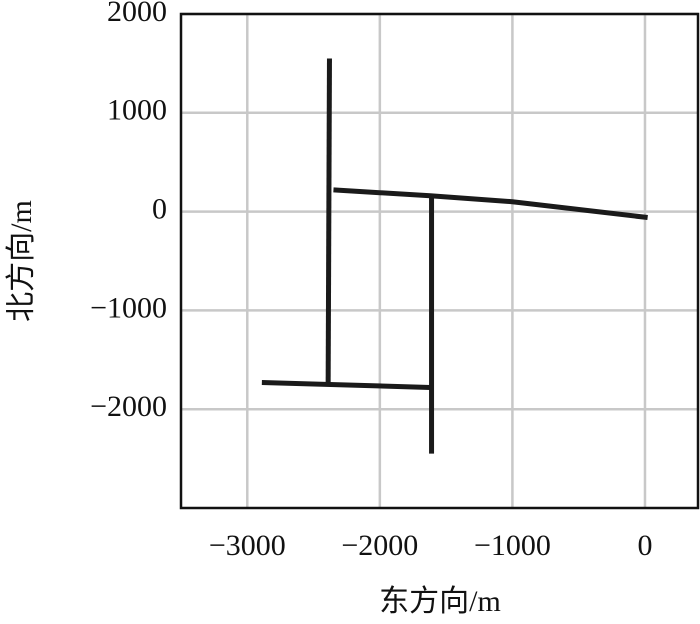  Describe the element at coordinates (128, 406) in the screenshot. I see `y-tick-label: −2000` at that location.